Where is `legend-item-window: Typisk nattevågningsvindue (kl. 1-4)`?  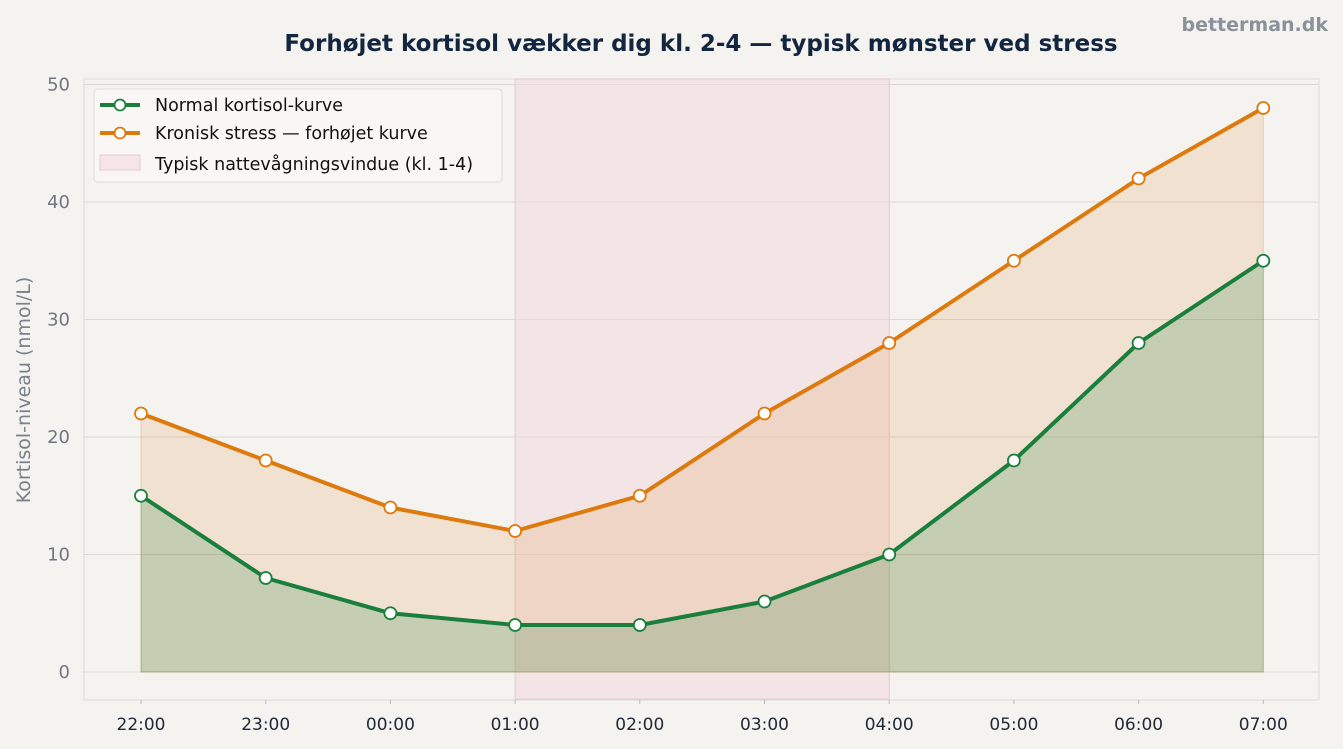
legend-item-window: Typisk nattevågningsvindue (kl. 1-4) is located at coordinates (286, 164).